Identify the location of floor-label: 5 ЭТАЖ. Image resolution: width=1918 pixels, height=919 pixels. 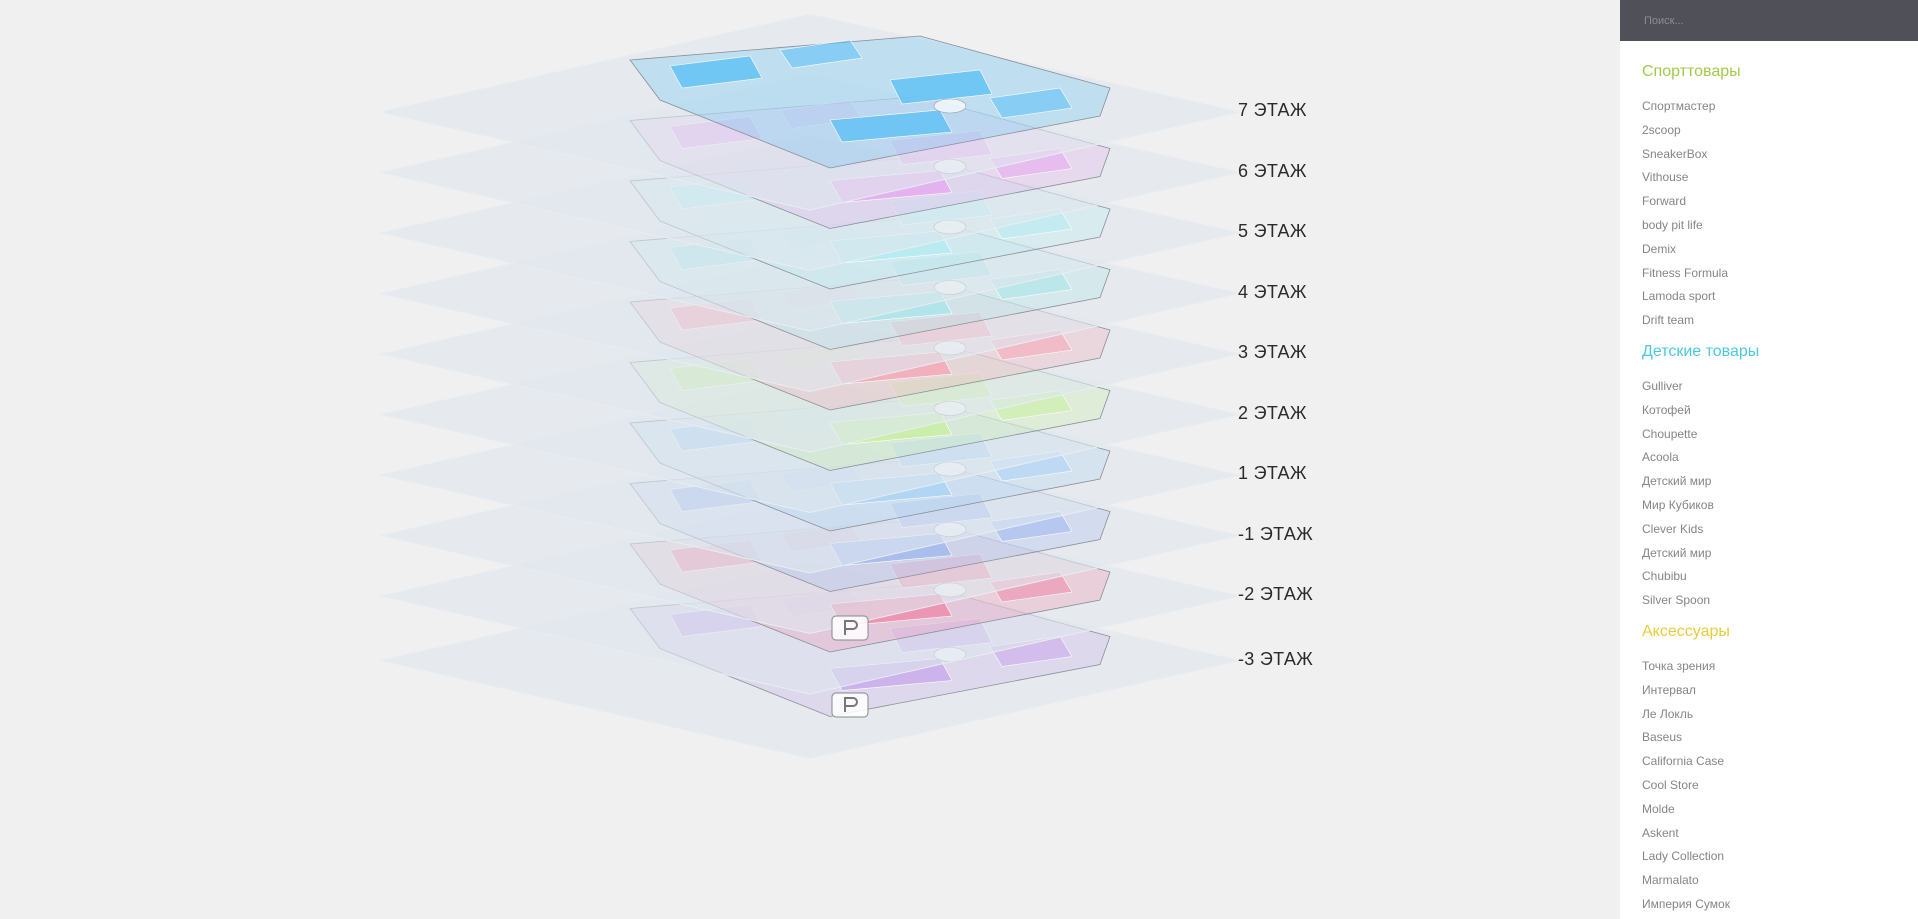
(1272, 231).